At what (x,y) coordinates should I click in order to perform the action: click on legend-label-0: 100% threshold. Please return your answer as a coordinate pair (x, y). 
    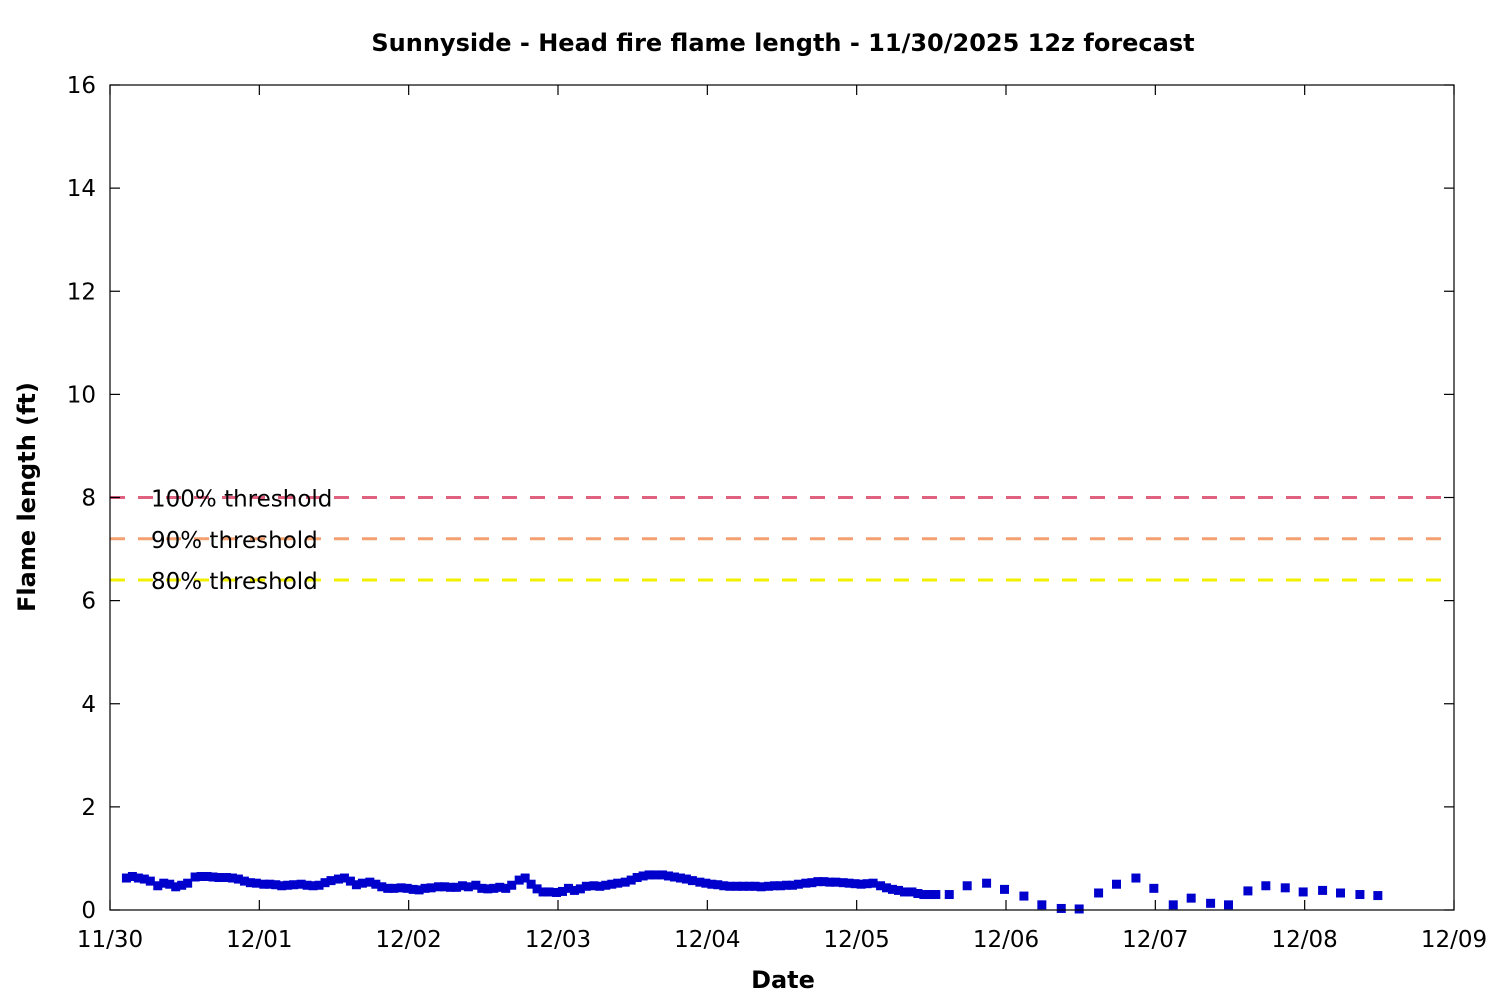
    Looking at the image, I should click on (241, 500).